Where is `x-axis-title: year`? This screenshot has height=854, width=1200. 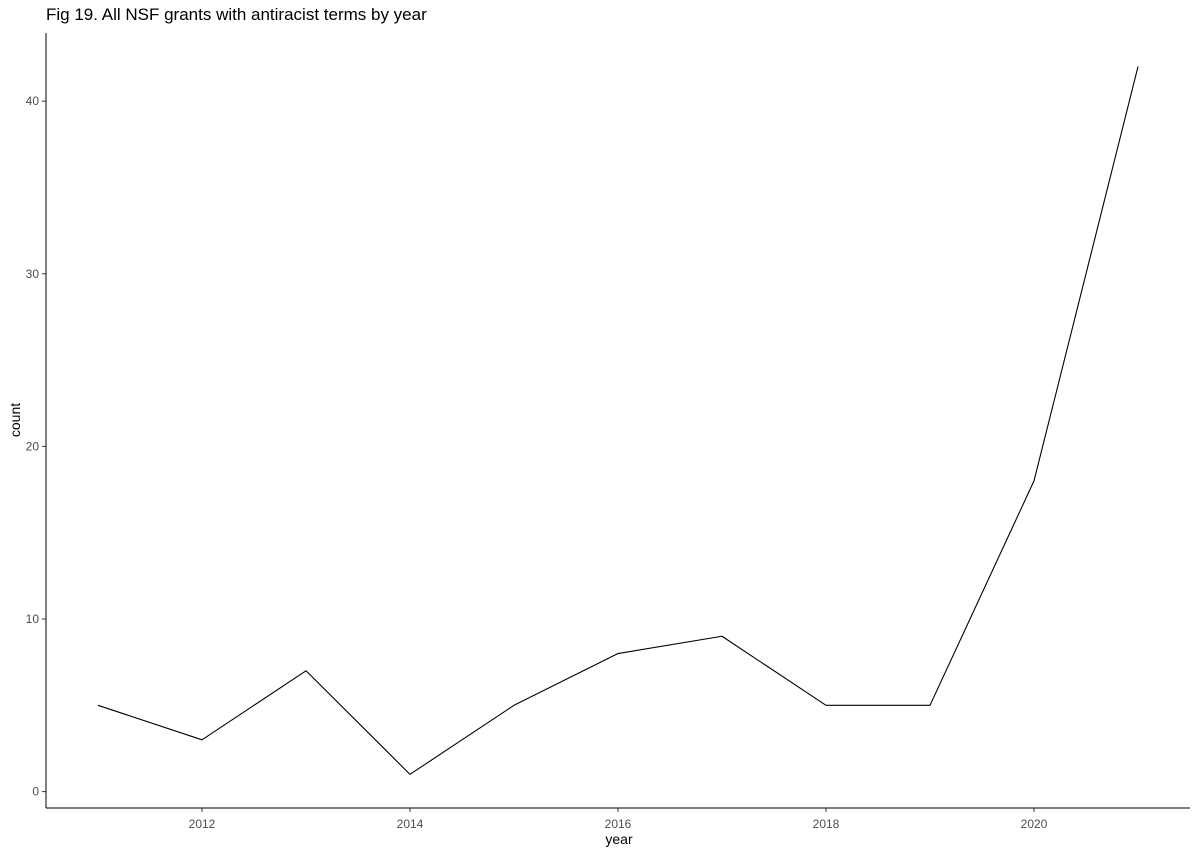 x-axis-title: year is located at coordinates (619, 839).